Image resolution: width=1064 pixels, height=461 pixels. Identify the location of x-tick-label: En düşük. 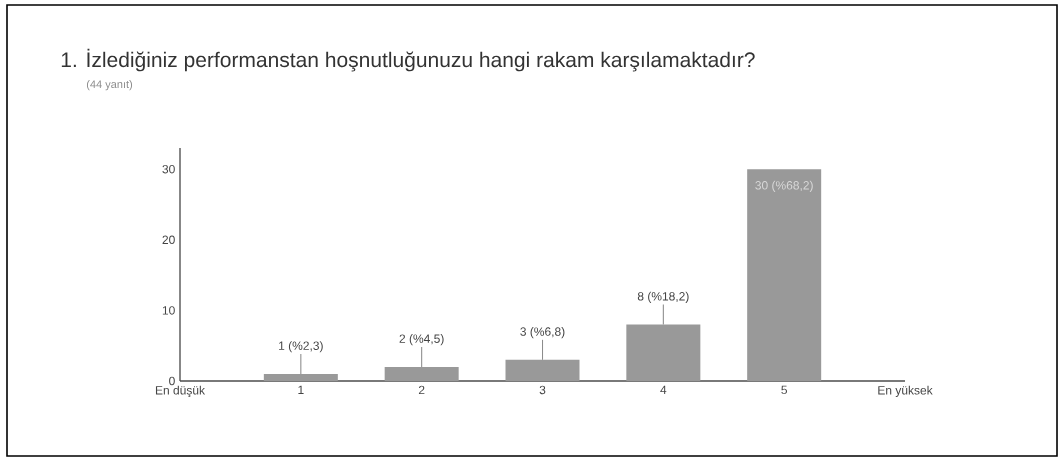
(180, 391).